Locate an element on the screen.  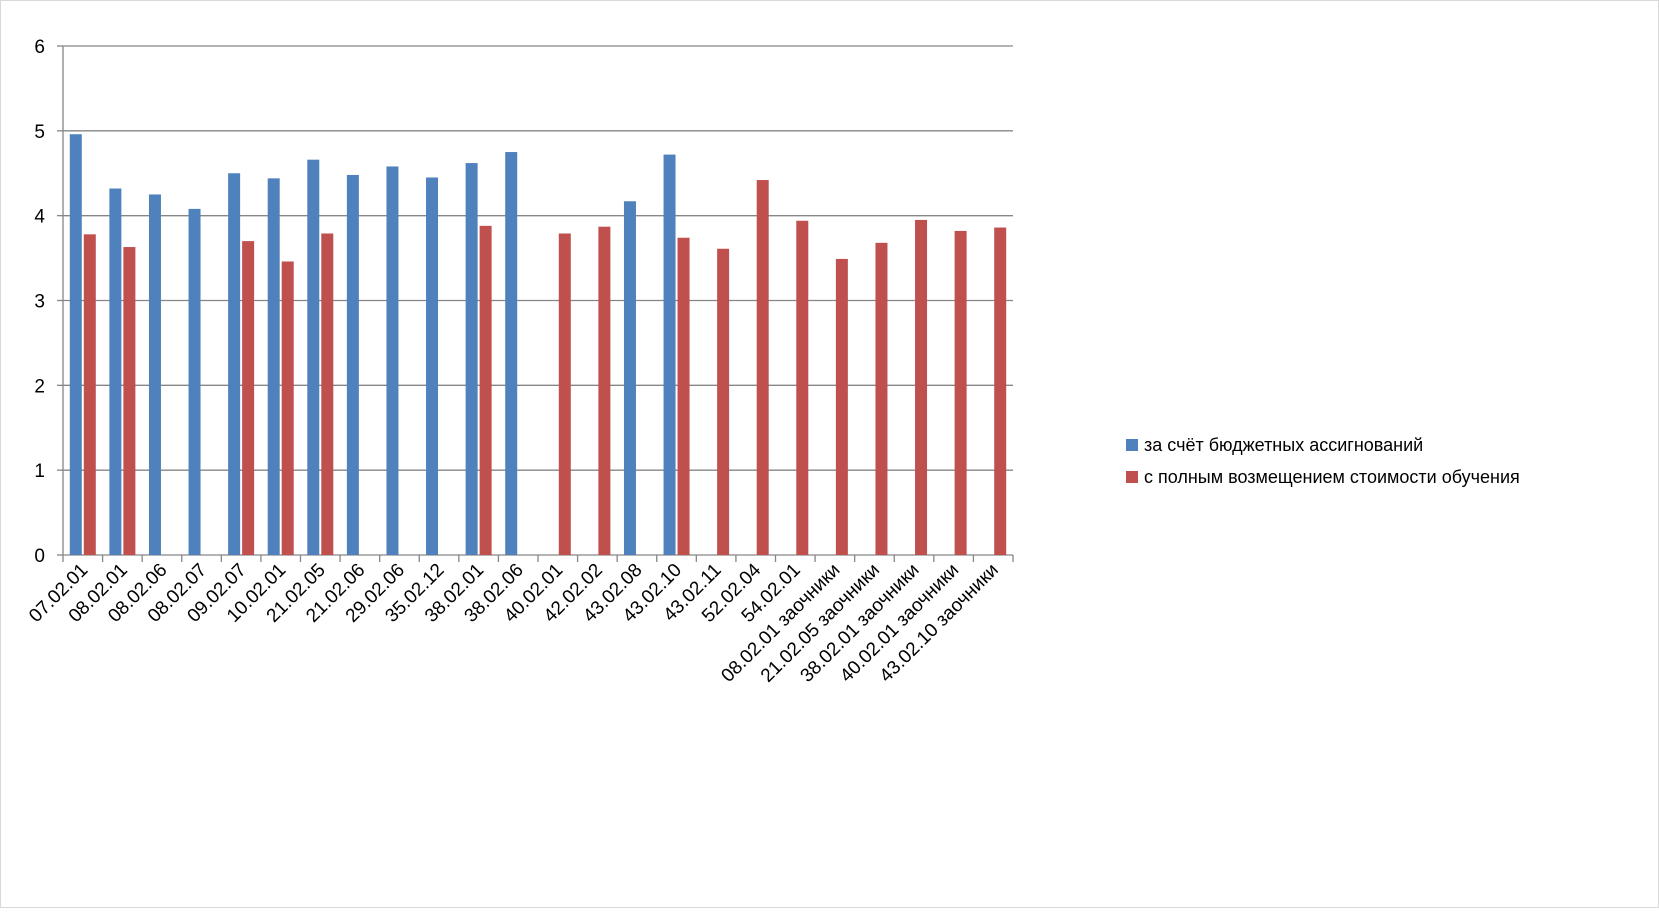
bar-series-2-08-02-01- is located at coordinates (841, 406).